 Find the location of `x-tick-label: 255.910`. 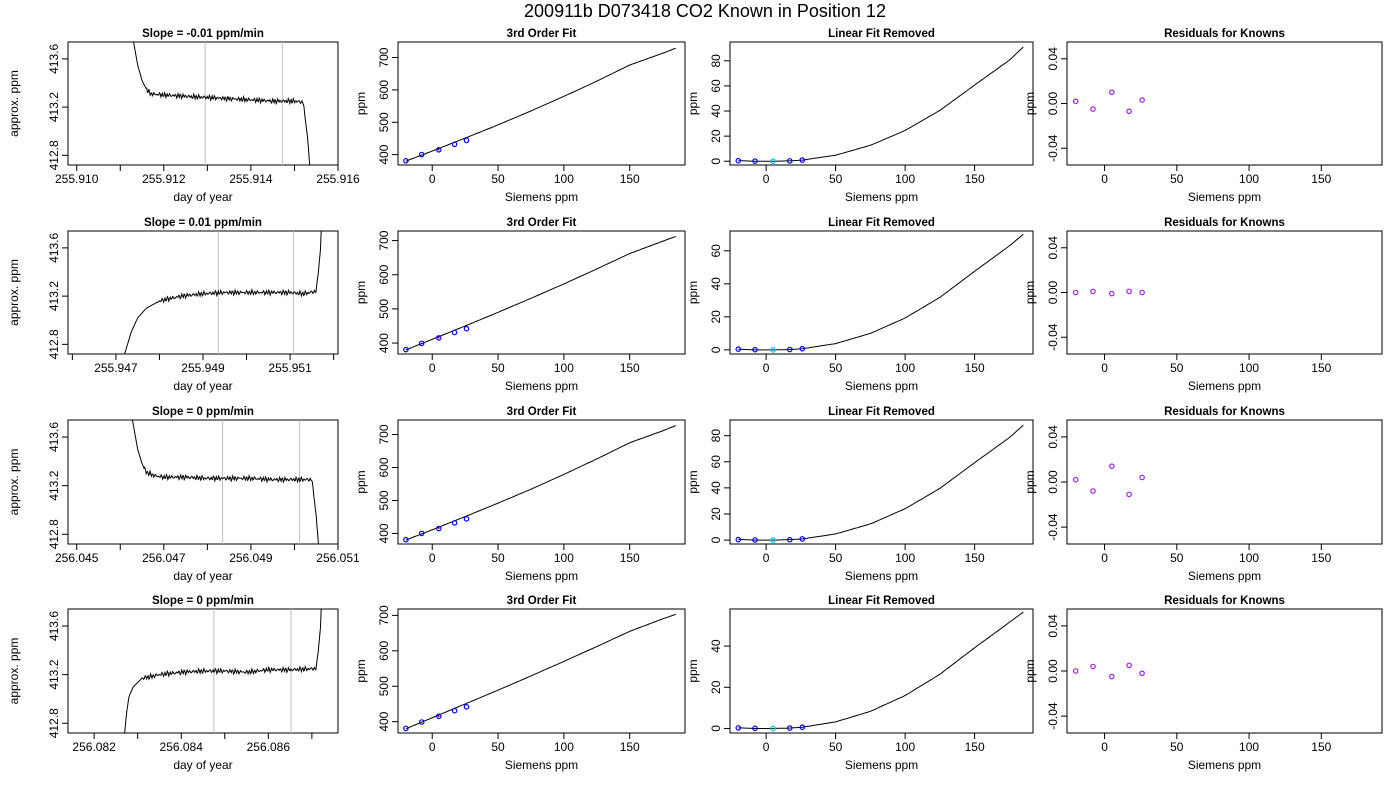

x-tick-label: 255.910 is located at coordinates (77, 179).